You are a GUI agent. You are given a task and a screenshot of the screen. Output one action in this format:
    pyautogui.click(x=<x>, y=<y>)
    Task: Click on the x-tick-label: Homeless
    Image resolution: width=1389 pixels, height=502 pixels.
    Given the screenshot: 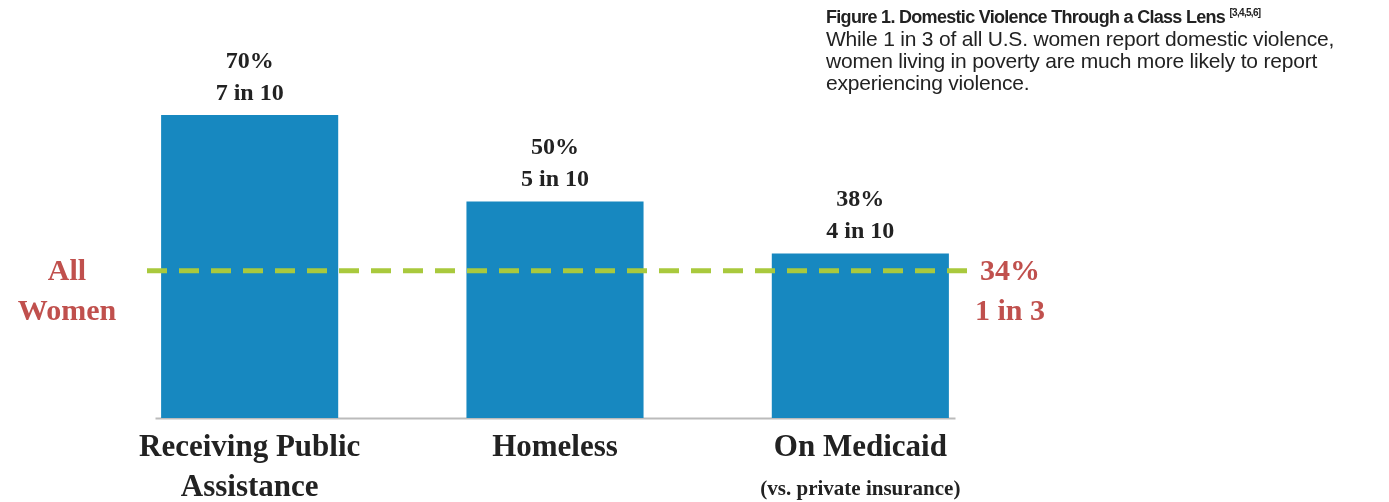 What is the action you would take?
    pyautogui.click(x=555, y=445)
    